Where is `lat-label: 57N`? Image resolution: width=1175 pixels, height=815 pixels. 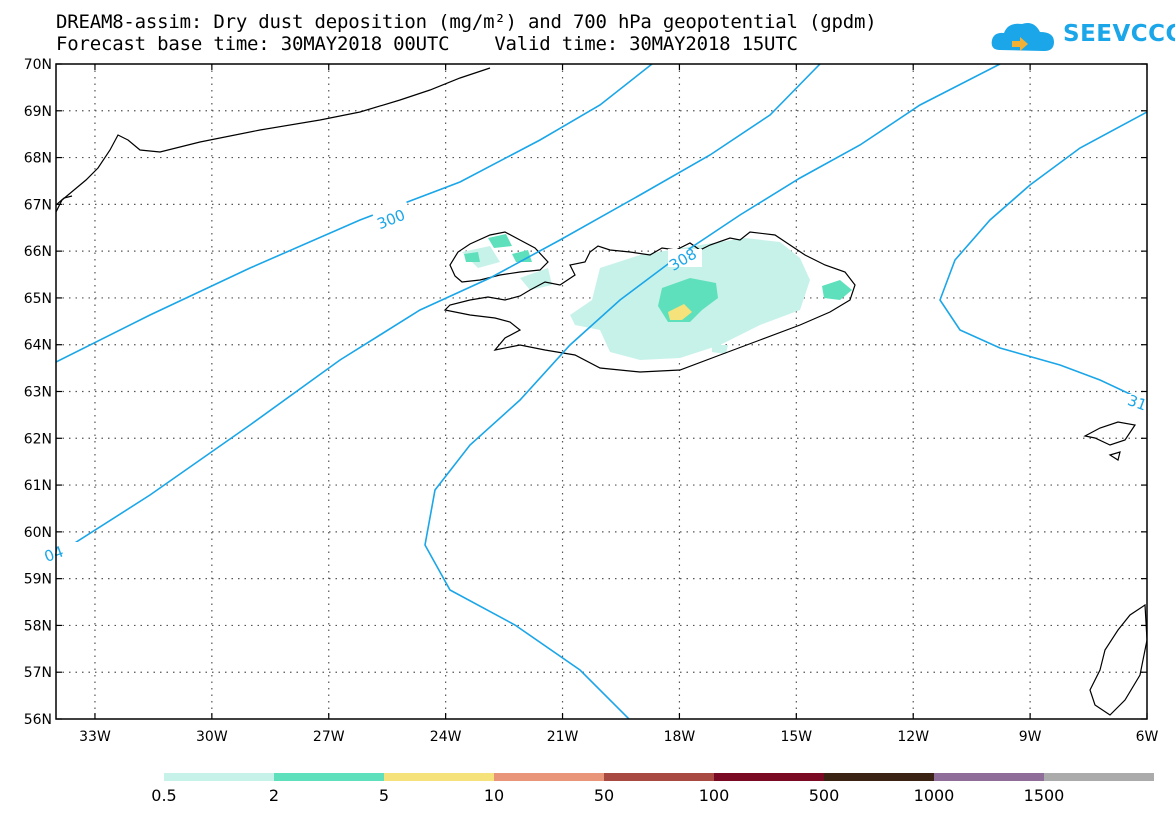
lat-label: 57N is located at coordinates (38, 673).